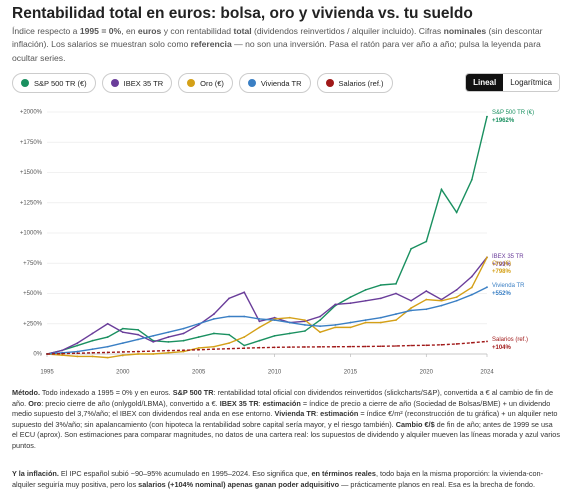 The image size is (571, 500). What do you see at coordinates (510, 340) in the screenshot?
I see `end-label-name: Salarios (ref.)` at bounding box center [510, 340].